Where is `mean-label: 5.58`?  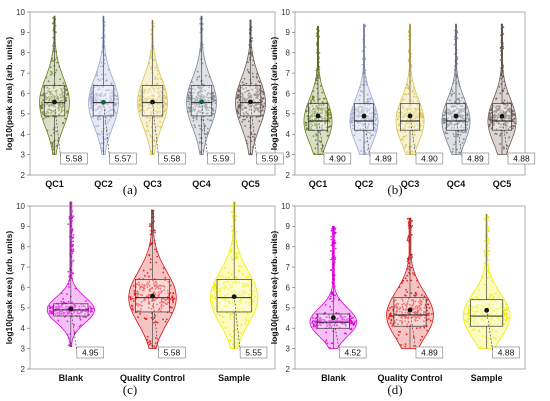
mean-label: 5.58 is located at coordinates (74, 159).